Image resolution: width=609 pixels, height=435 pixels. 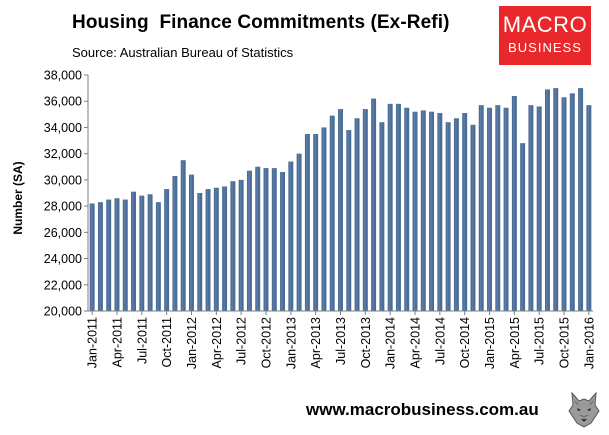 I want to click on bar-jul-2014, so click(x=440, y=212).